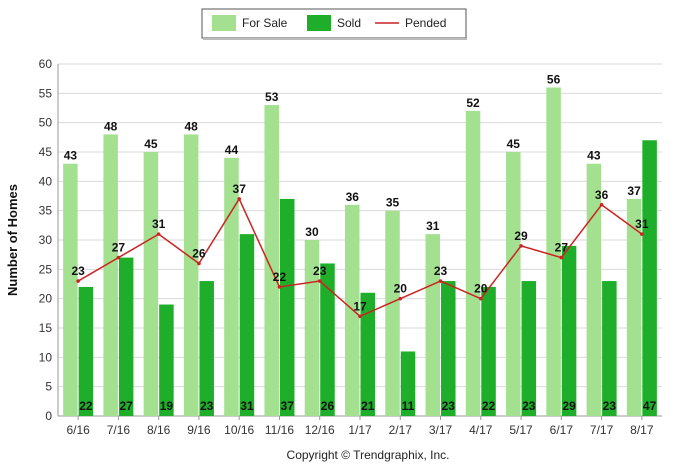 This screenshot has height=464, width=681. Describe the element at coordinates (634, 191) in the screenshot. I see `for-sale-data-label: 37` at that location.